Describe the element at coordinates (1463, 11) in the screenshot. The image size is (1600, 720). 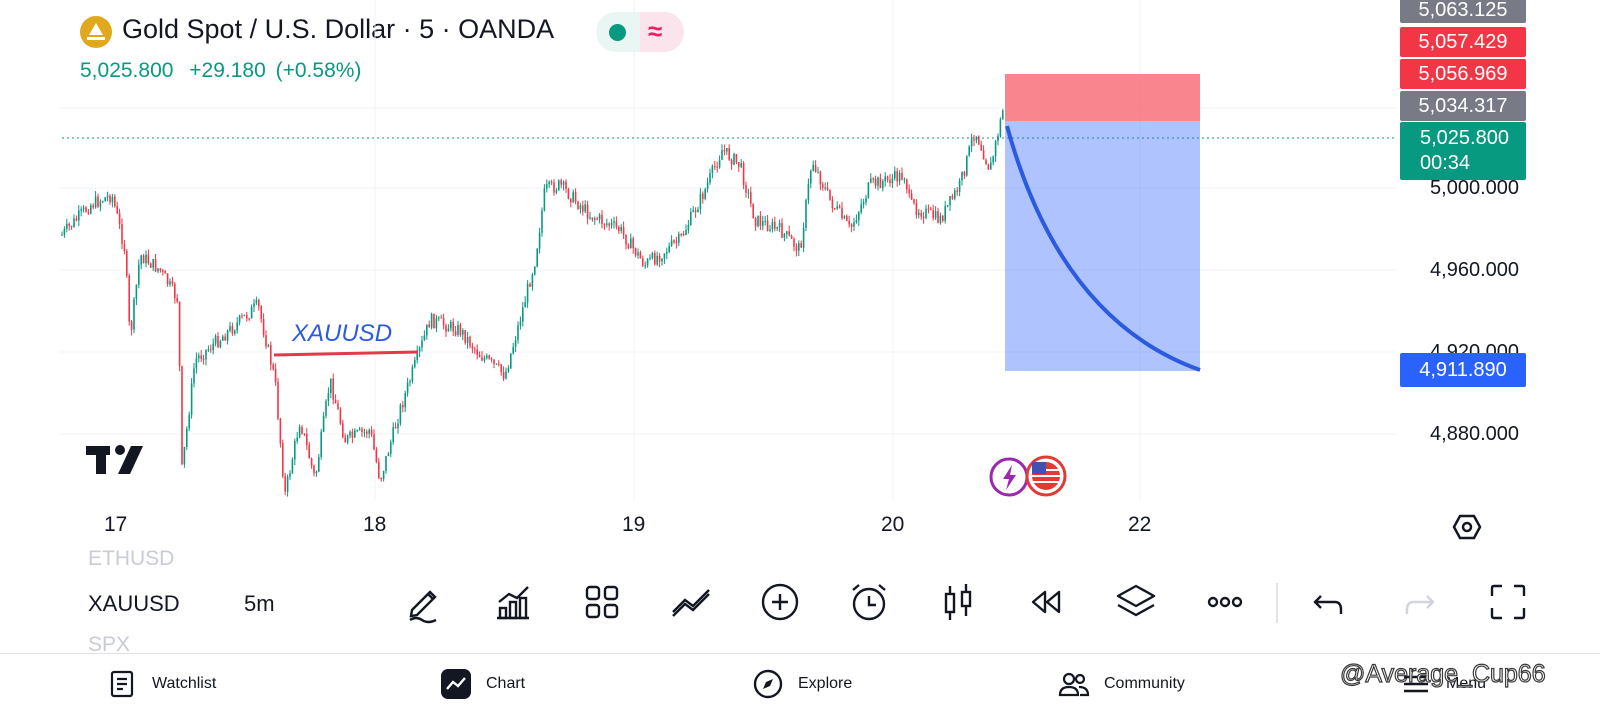
I see `top-price-tag: 5,063.125` at that location.